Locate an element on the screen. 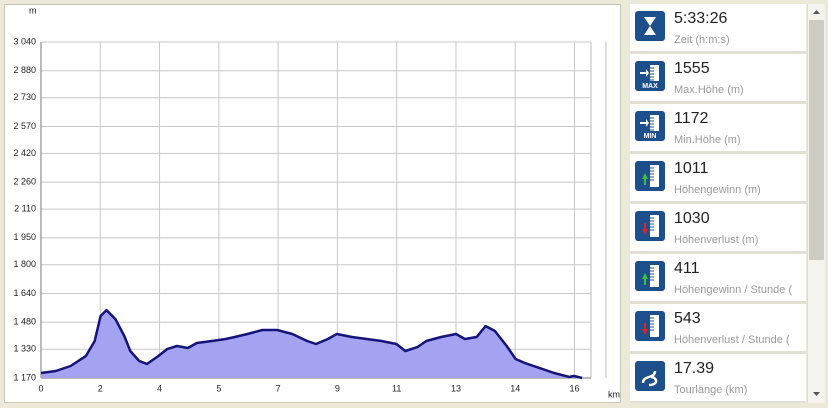  stat-item: 411 Höhengewinn / Stunde ( is located at coordinates (718, 279).